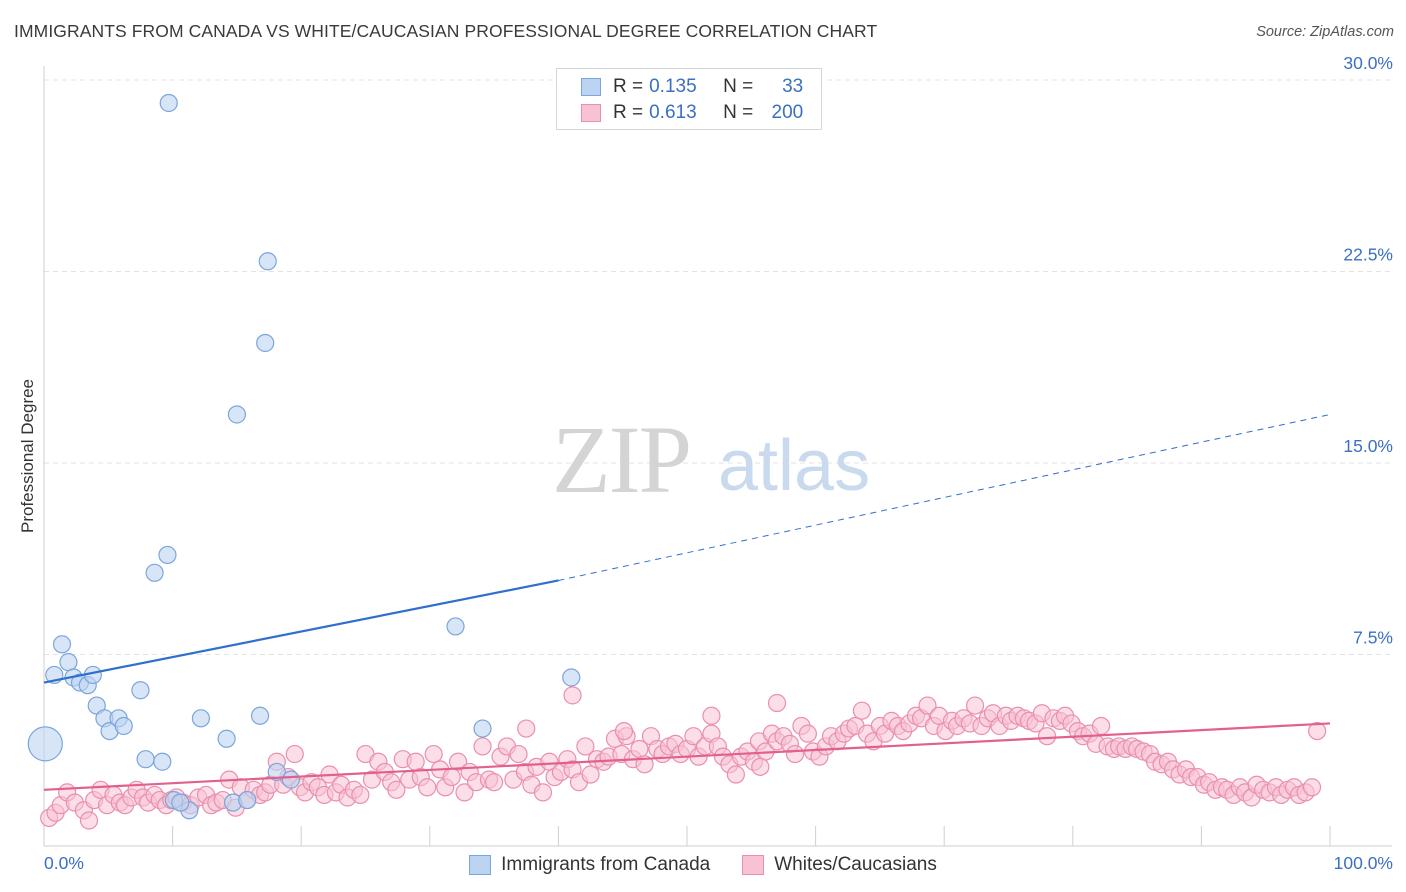 The width and height of the screenshot is (1406, 892). Describe the element at coordinates (787, 112) in the screenshot. I see `n-value: 200` at that location.